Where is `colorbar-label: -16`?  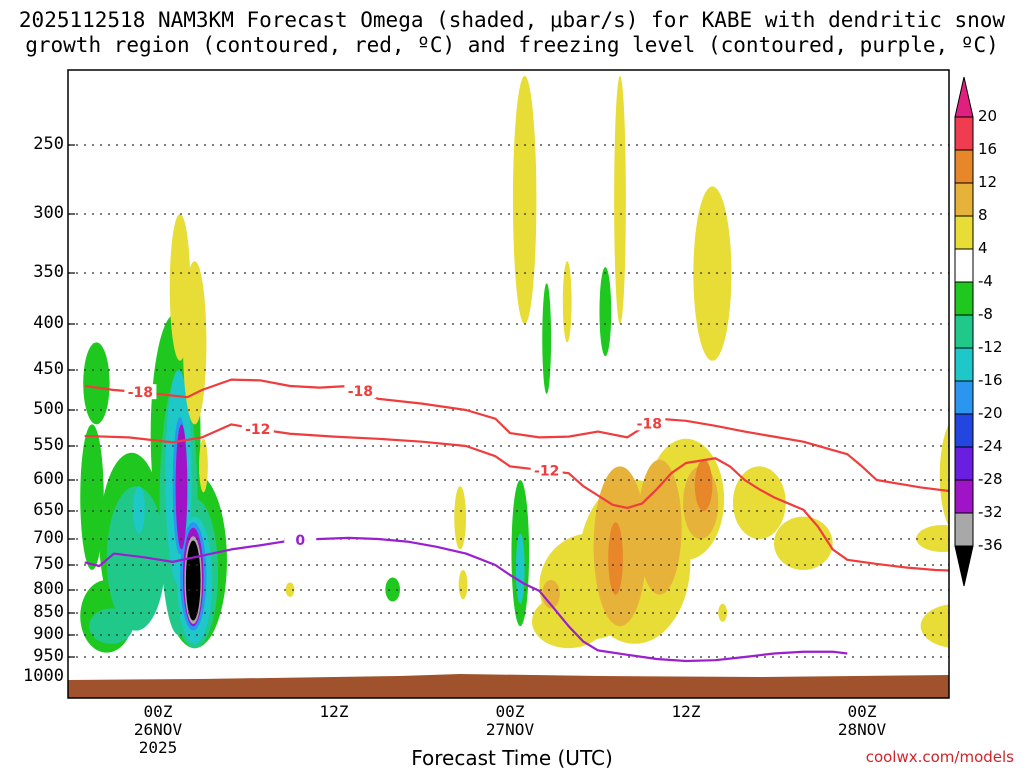 colorbar-label: -16 is located at coordinates (990, 380).